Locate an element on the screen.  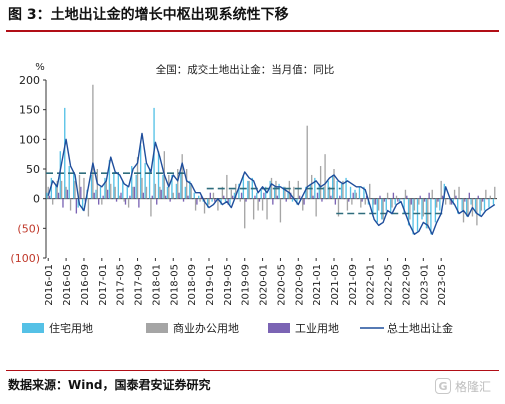
x-tick-label: 2021-05 is located at coordinates (335, 285).